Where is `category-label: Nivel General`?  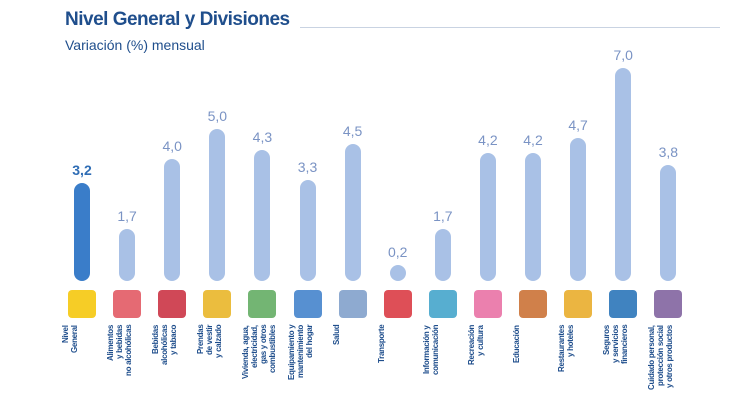 category-label: Nivel General is located at coordinates (70, 339).